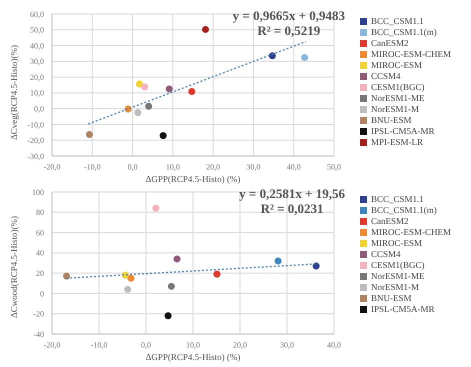 Image resolution: width=471 pixels, height=367 pixels. I want to click on y-tick-label: 0, so click(42, 293).